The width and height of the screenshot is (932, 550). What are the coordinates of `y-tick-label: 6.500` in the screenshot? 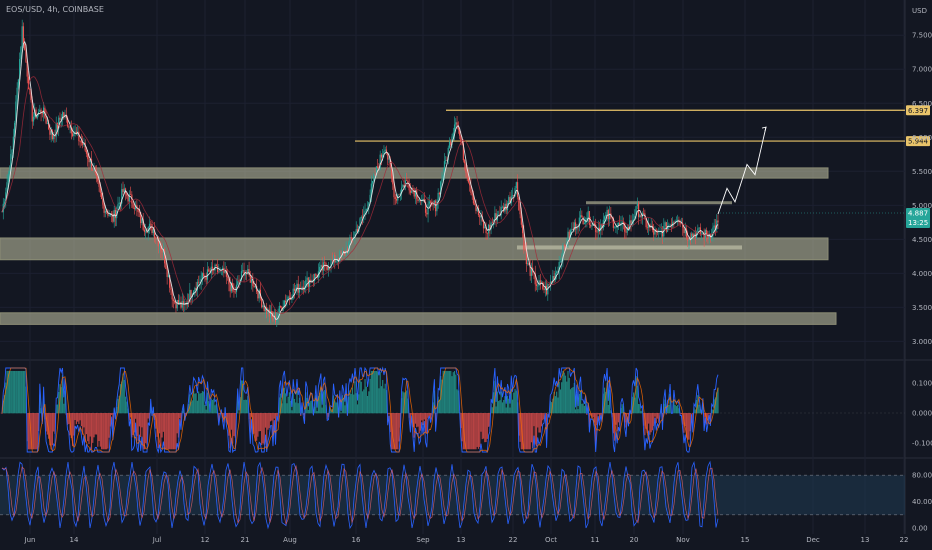 It's located at (922, 104).